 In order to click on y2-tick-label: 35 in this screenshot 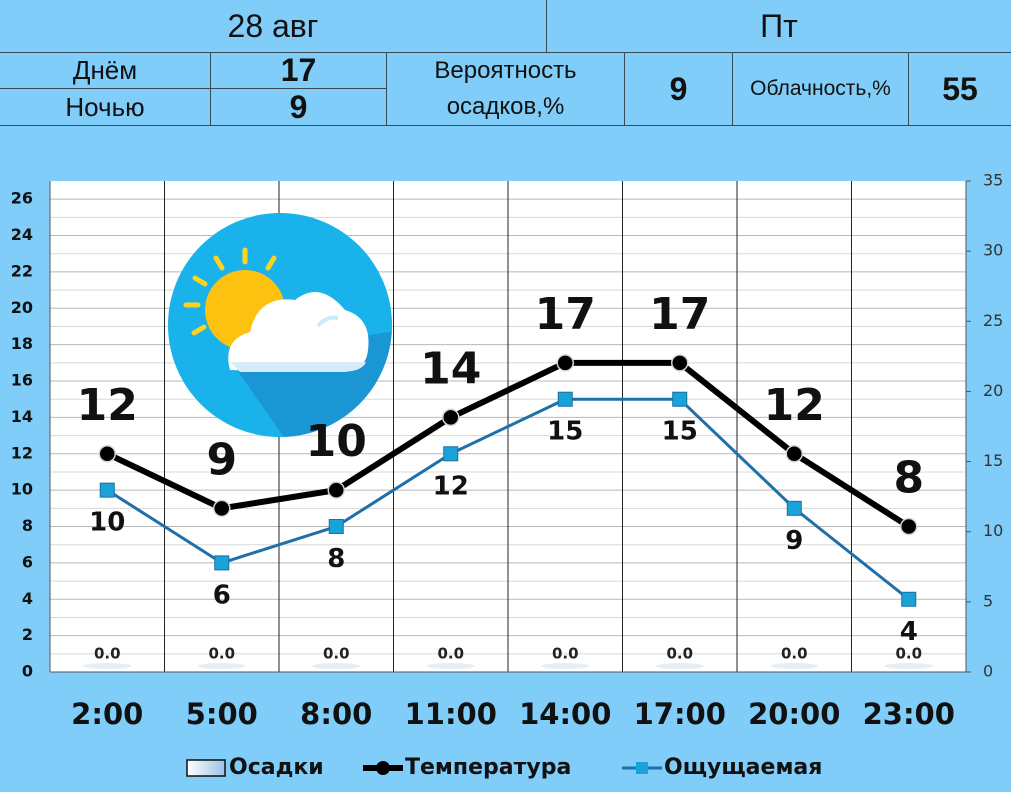, I will do `click(993, 180)`.